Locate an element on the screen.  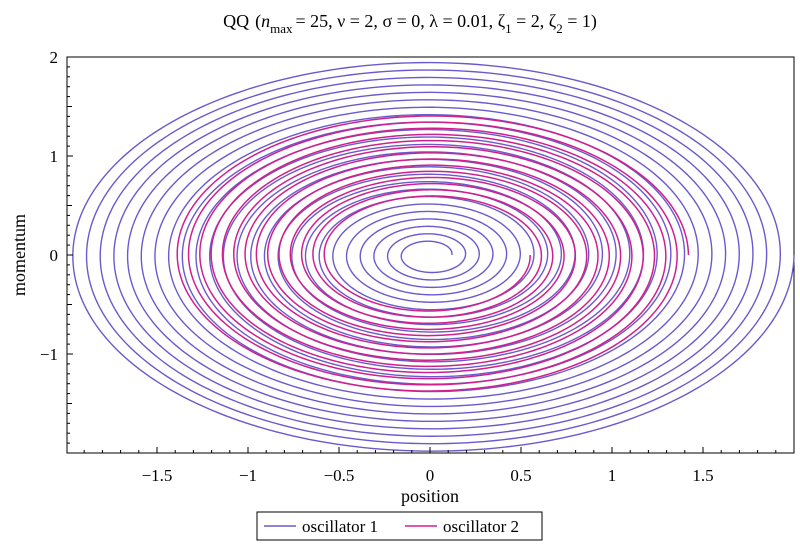
x-tick-label: 1 is located at coordinates (612, 475).